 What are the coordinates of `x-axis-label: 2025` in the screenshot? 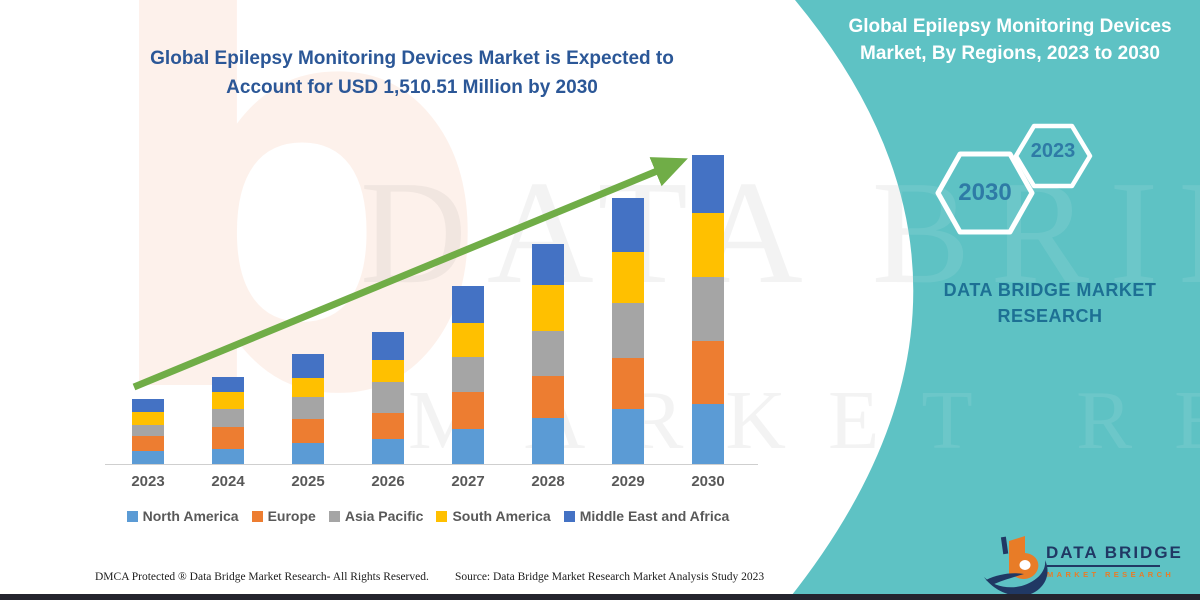 It's located at (308, 481).